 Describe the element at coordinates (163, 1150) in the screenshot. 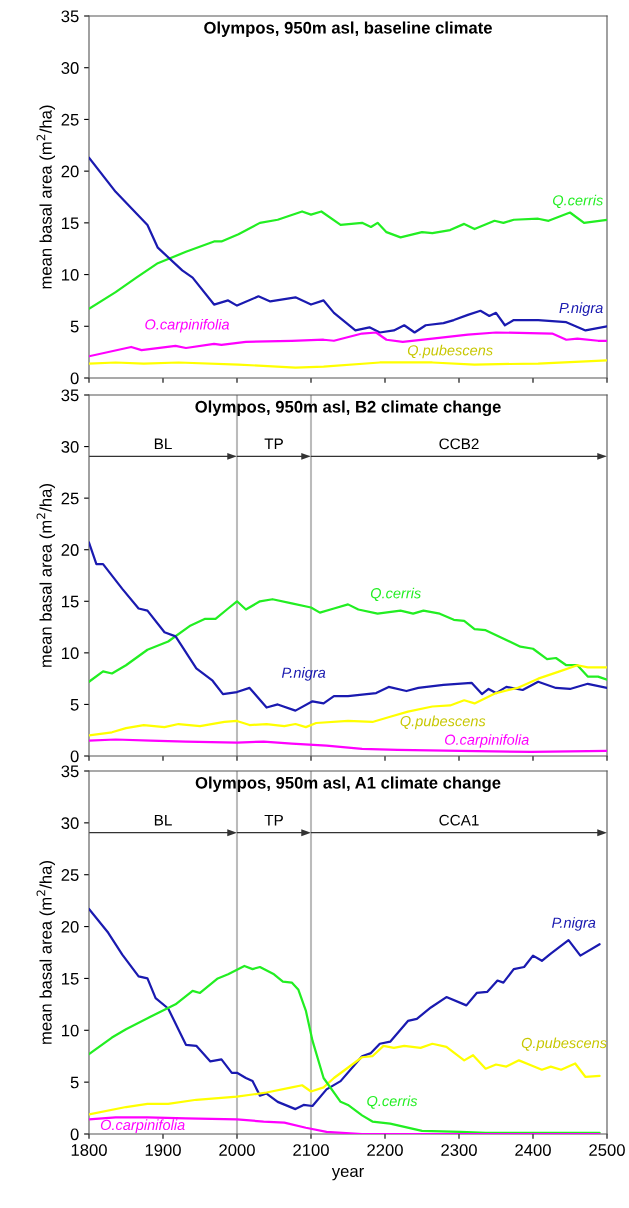

I see `x-tick-label: 1900` at that location.